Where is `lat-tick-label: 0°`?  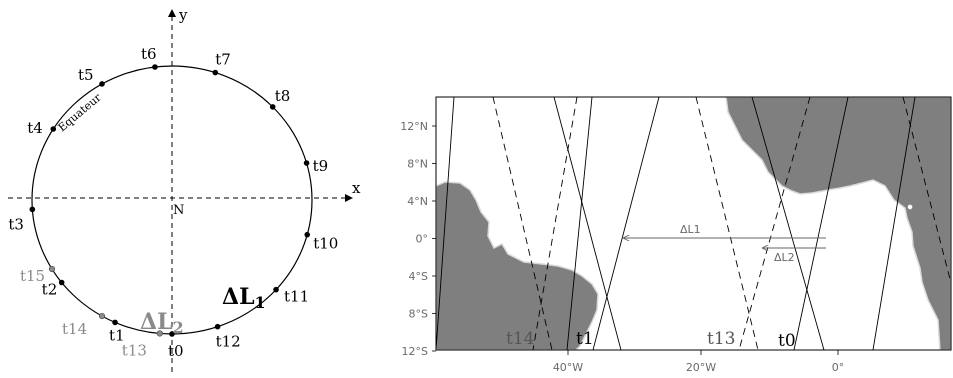
lat-tick-label: 0° is located at coordinates (422, 239).